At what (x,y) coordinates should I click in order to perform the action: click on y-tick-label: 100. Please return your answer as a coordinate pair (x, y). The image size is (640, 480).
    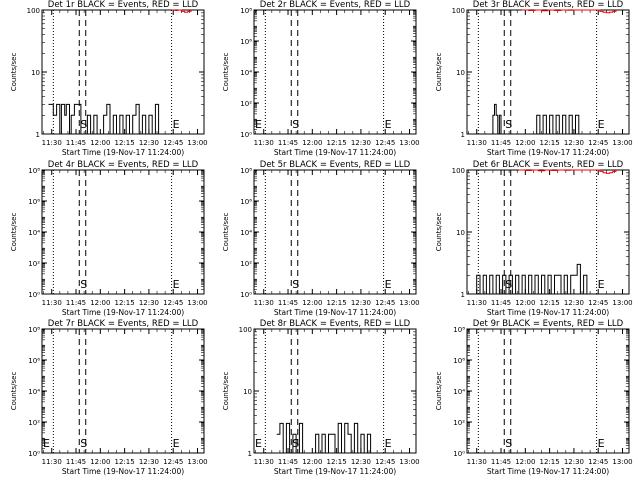
    Looking at the image, I should click on (458, 11).